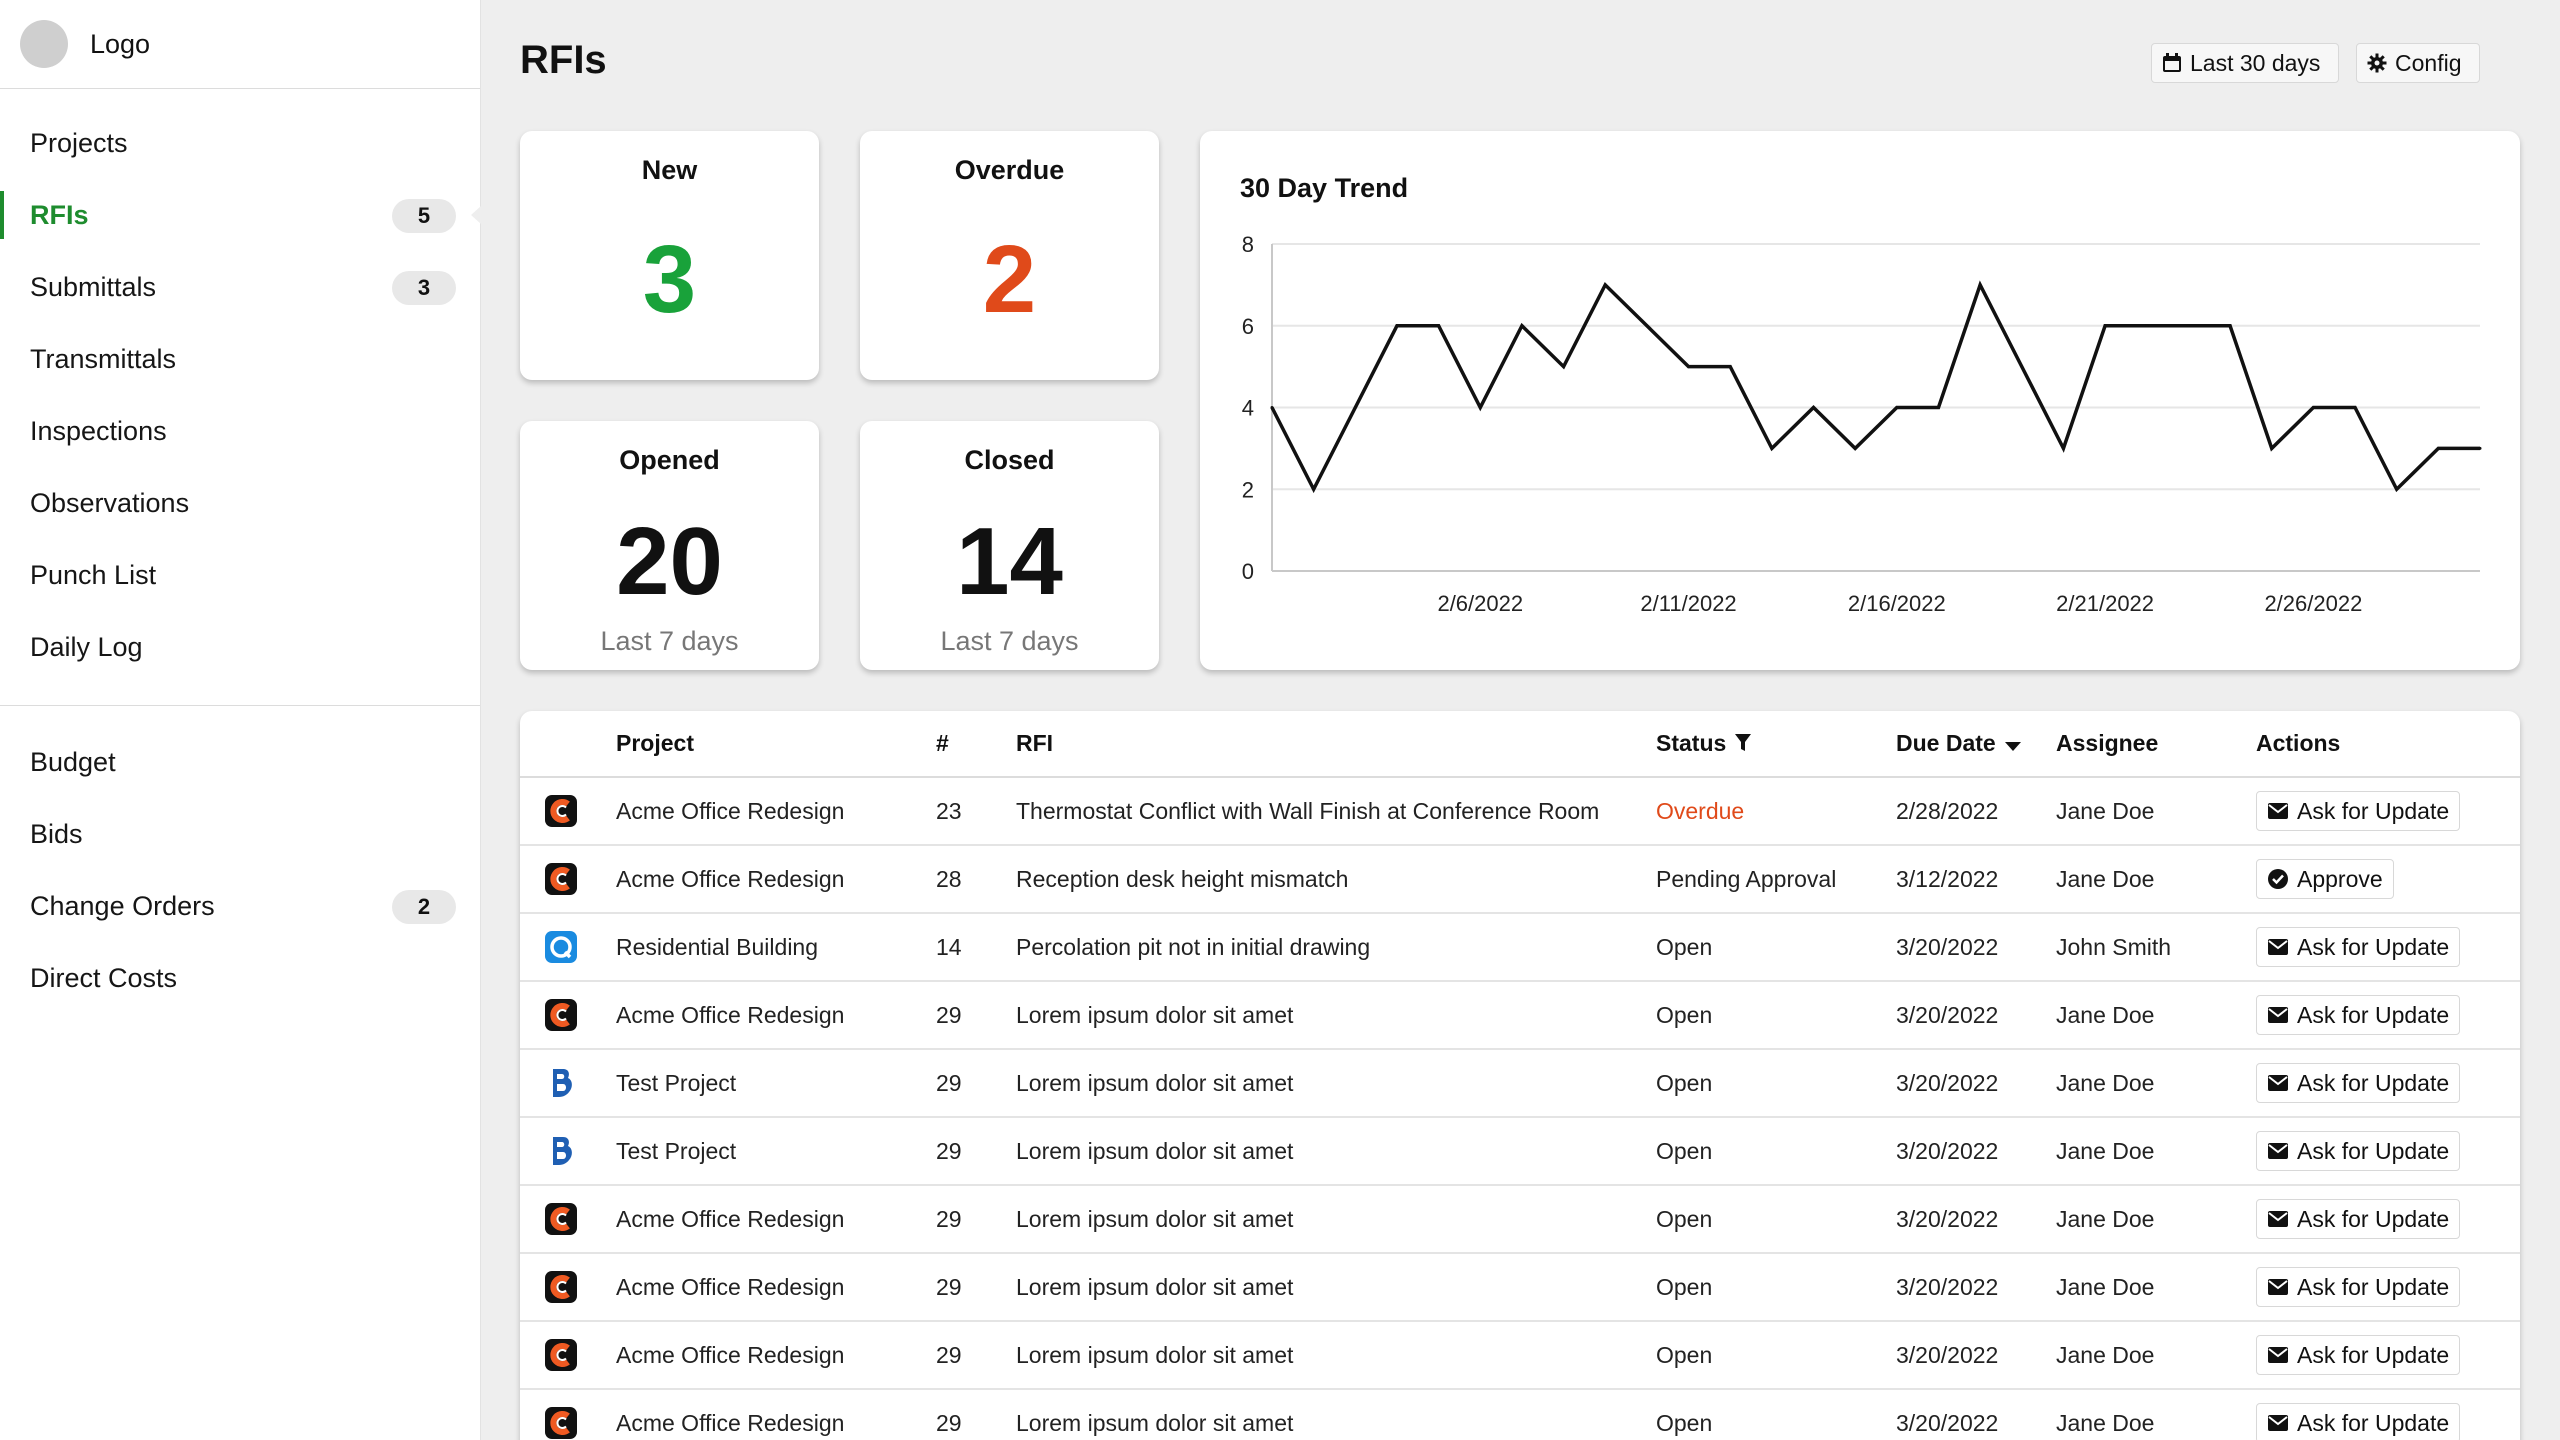 The image size is (2560, 1440). What do you see at coordinates (1875, 387) in the screenshot?
I see `trend-series-line` at bounding box center [1875, 387].